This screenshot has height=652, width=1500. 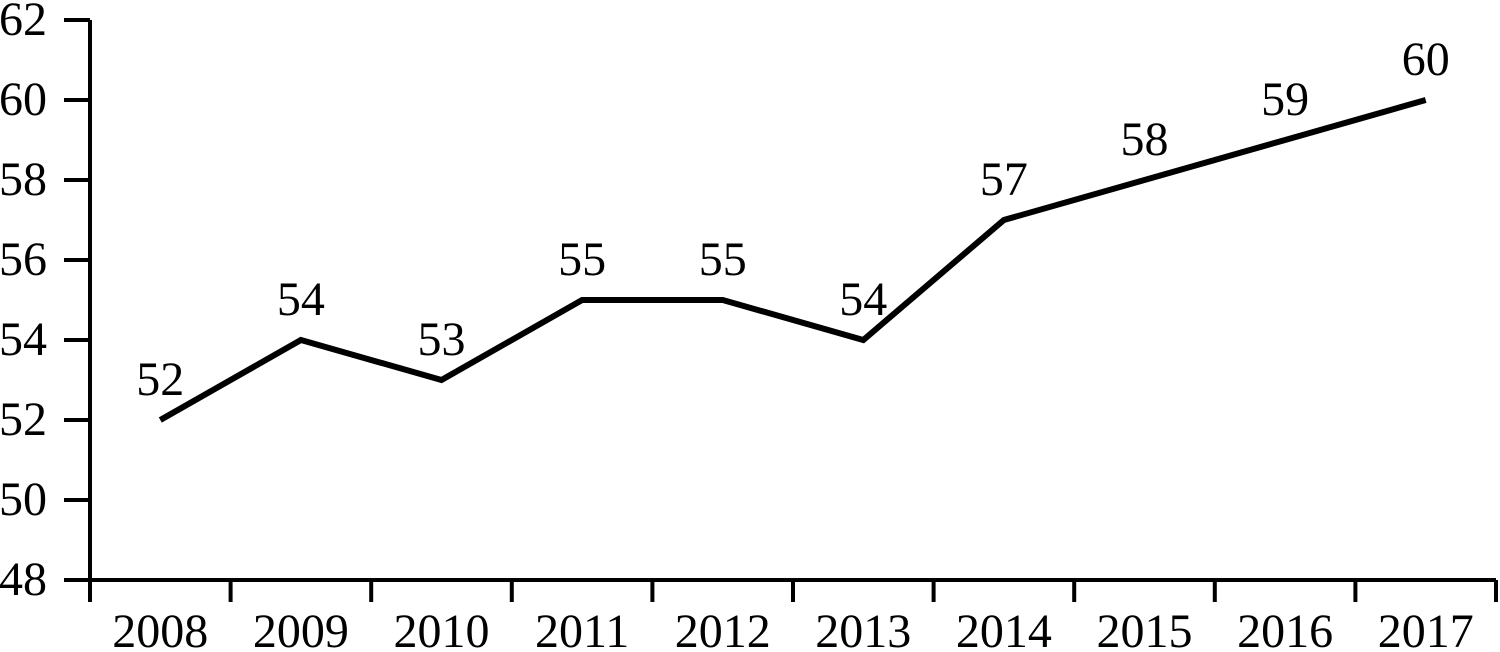 What do you see at coordinates (792, 628) in the screenshot?
I see `x-axis-tick-labels: 2008 2009 2010 2011 2012 2013 2014 2015 2016 2017` at bounding box center [792, 628].